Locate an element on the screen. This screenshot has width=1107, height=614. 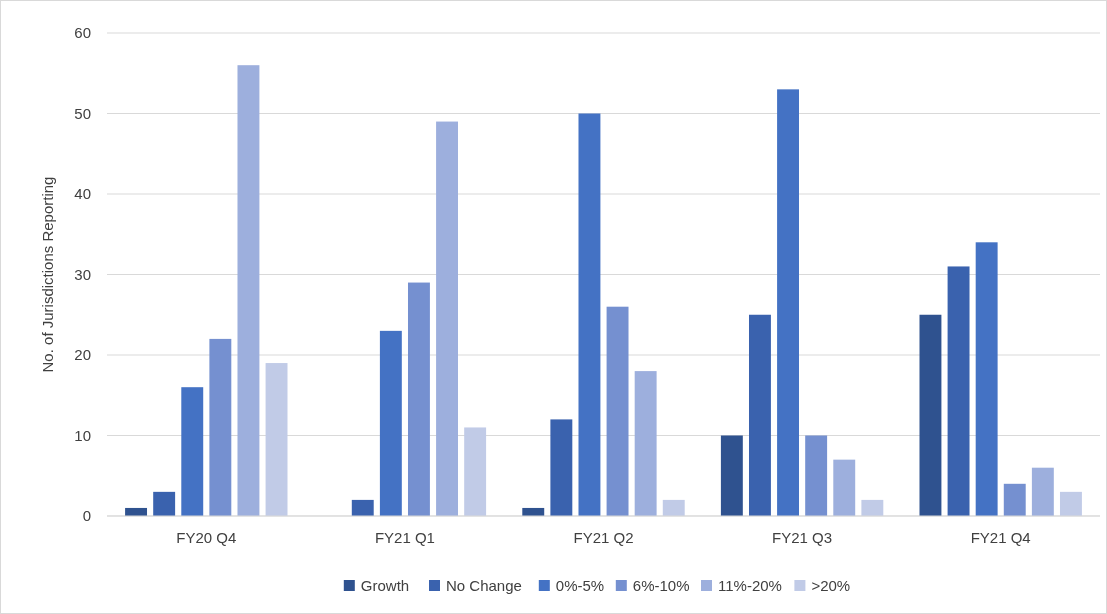
legend-label: No Change is located at coordinates (484, 586).